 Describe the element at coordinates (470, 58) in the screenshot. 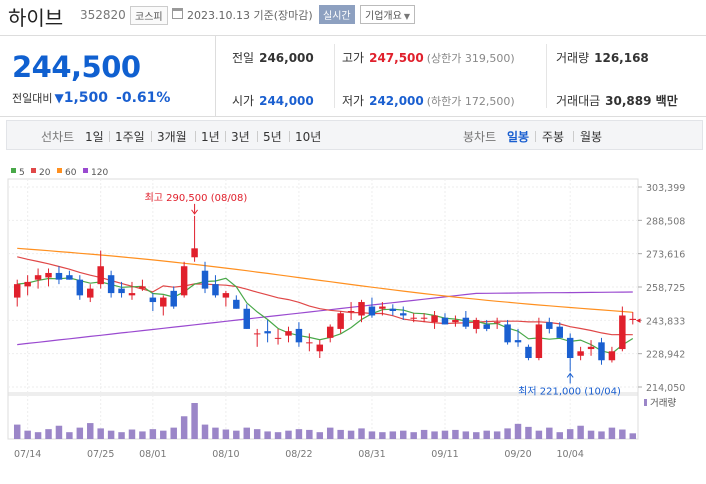

I see `upper-limit: (상한가 319,500)` at that location.